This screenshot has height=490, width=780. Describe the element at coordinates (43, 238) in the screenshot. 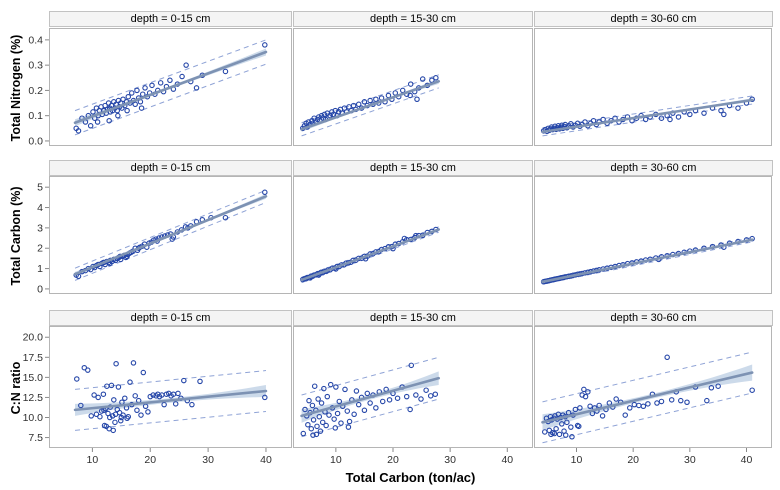

I see `y-axis-row1: 5 4 3 2 1 0` at that location.